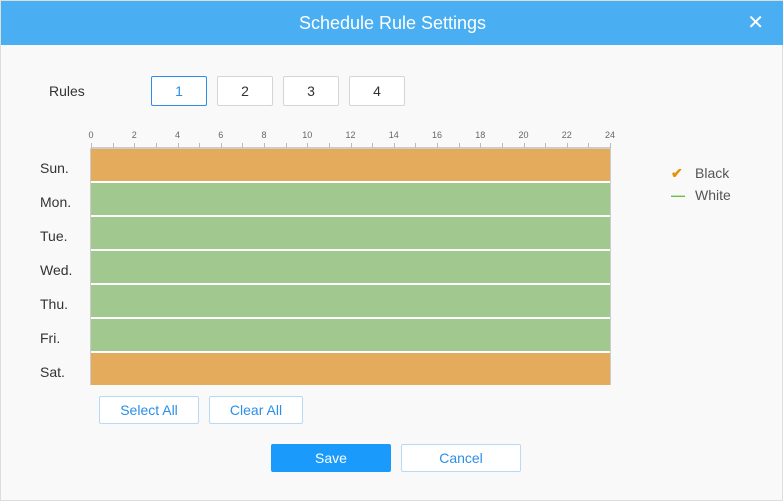 The height and width of the screenshot is (501, 783). Describe the element at coordinates (91, 135) in the screenshot. I see `tick-label: 0` at that location.